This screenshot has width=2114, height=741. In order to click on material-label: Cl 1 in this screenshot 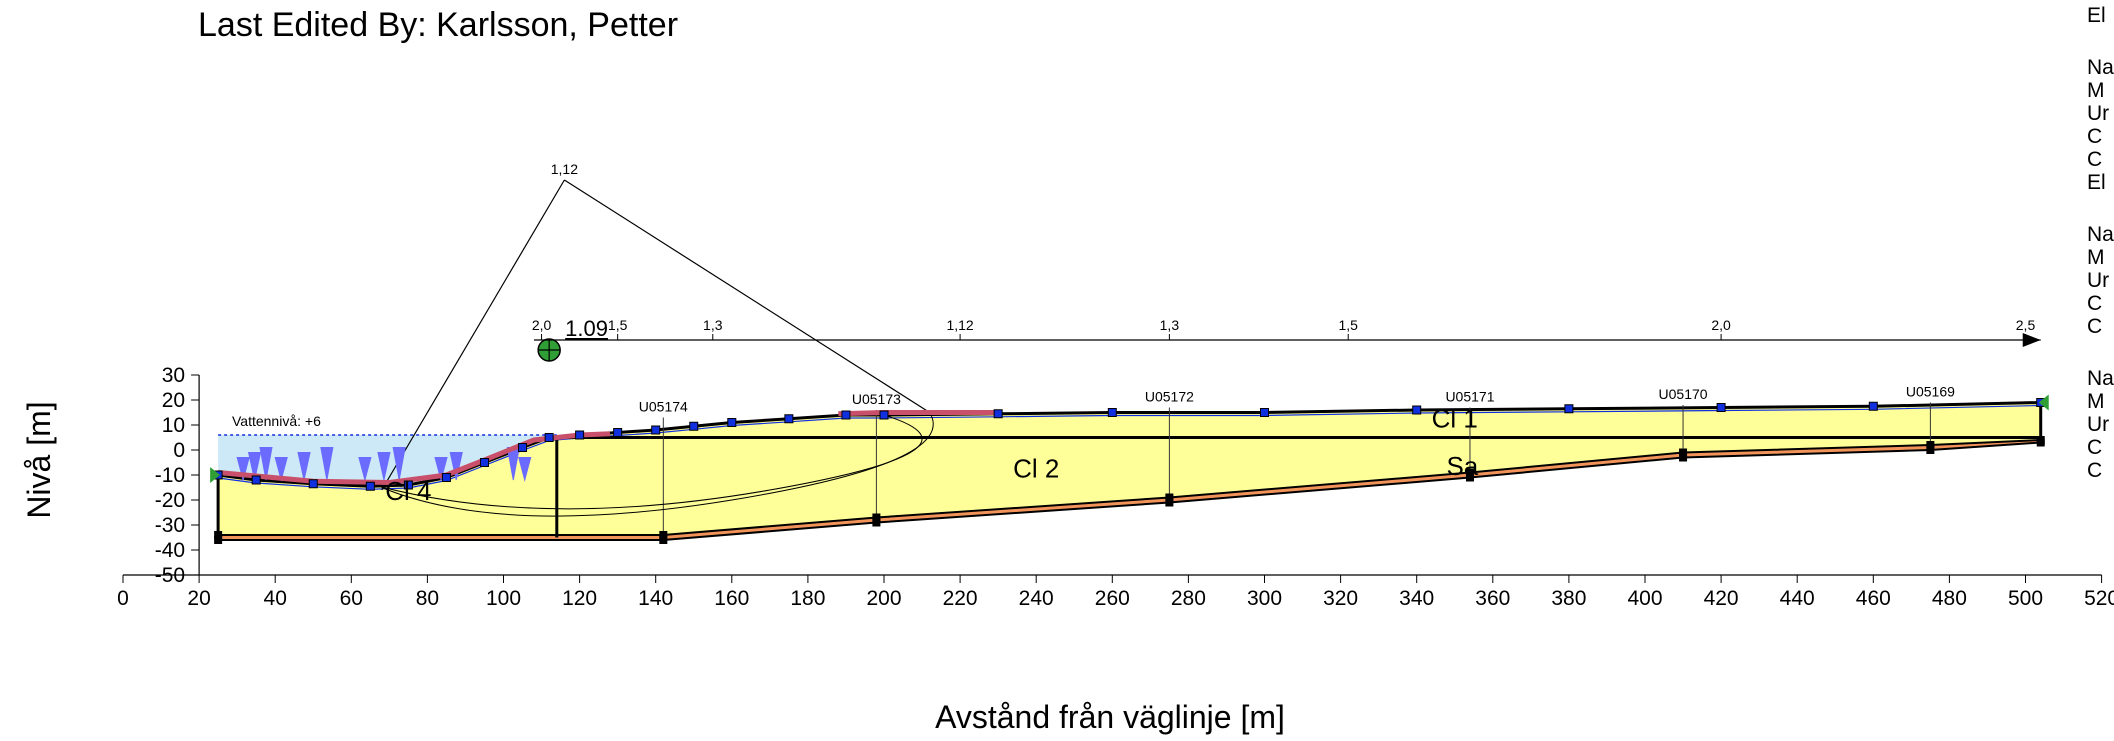, I will do `click(1455, 419)`.